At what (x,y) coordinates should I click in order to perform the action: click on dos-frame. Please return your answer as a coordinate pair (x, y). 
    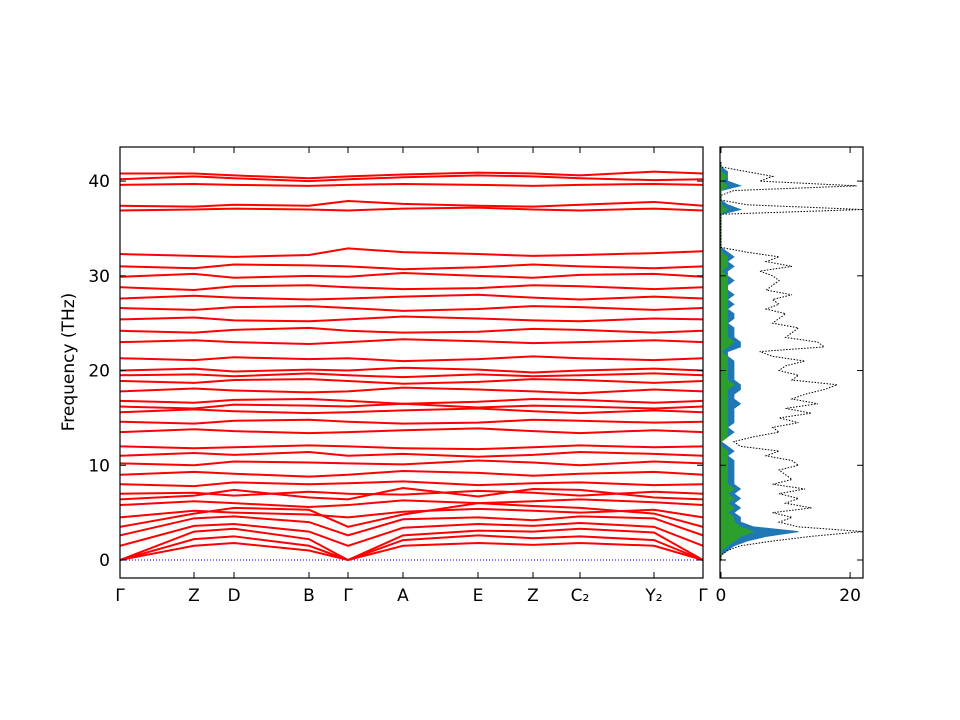
    Looking at the image, I should click on (791, 362).